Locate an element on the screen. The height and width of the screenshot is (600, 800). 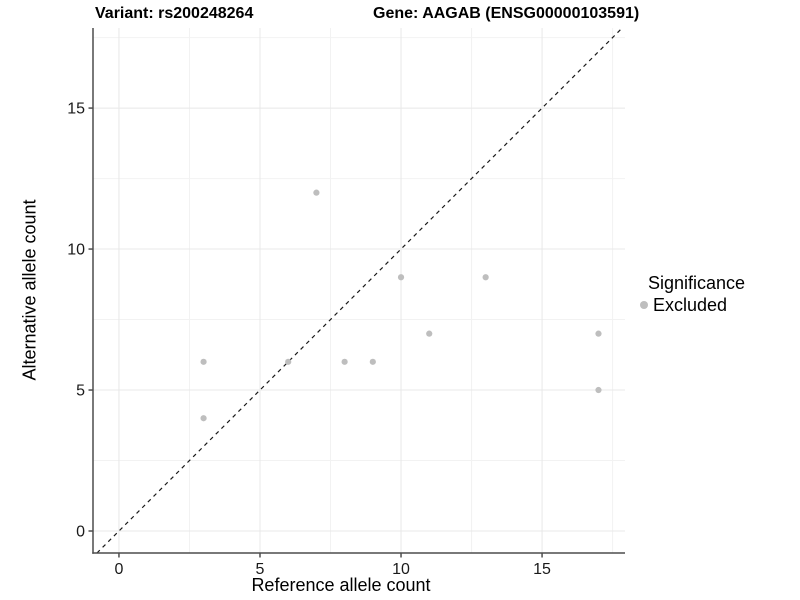
plot-title-gene: Gene: AAGAB (ENSG00000103591) is located at coordinates (506, 13).